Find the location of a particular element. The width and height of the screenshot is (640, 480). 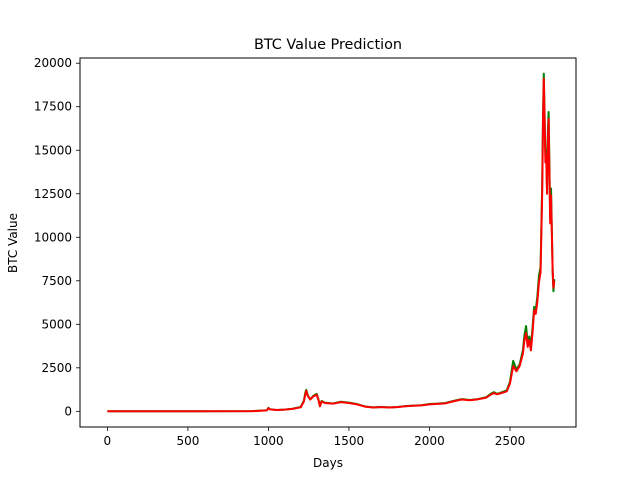

y-tick-label: 12500 is located at coordinates (53, 194).